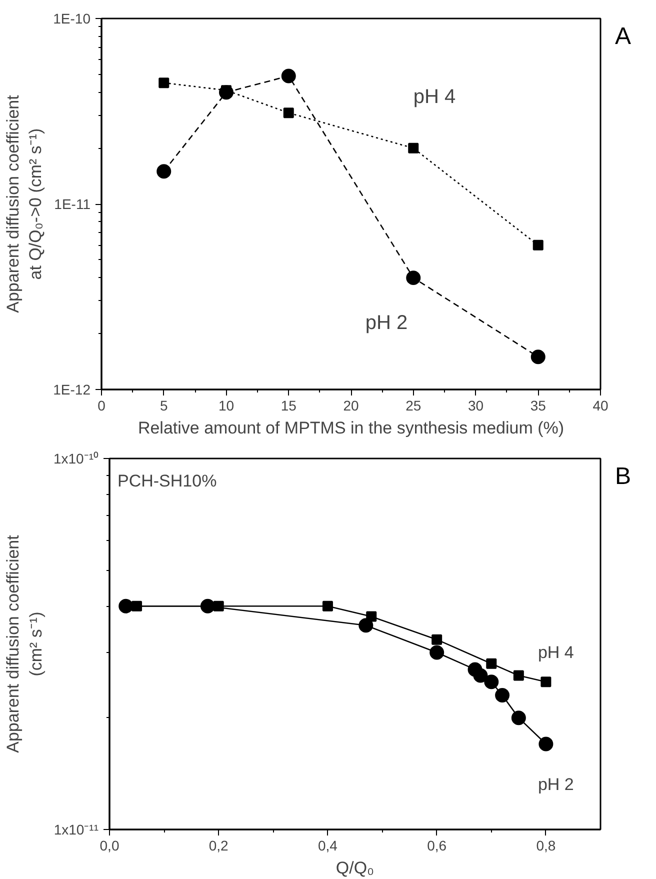 This screenshot has height=879, width=656. I want to click on text: A, so click(623, 37).